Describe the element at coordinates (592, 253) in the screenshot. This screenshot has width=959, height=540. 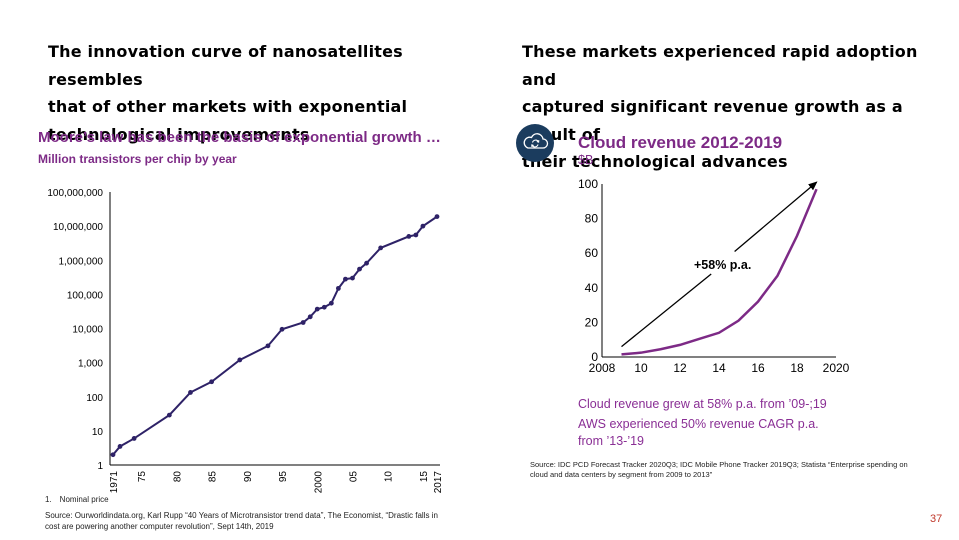
I see `cloud-y-tick-label: 60` at that location.